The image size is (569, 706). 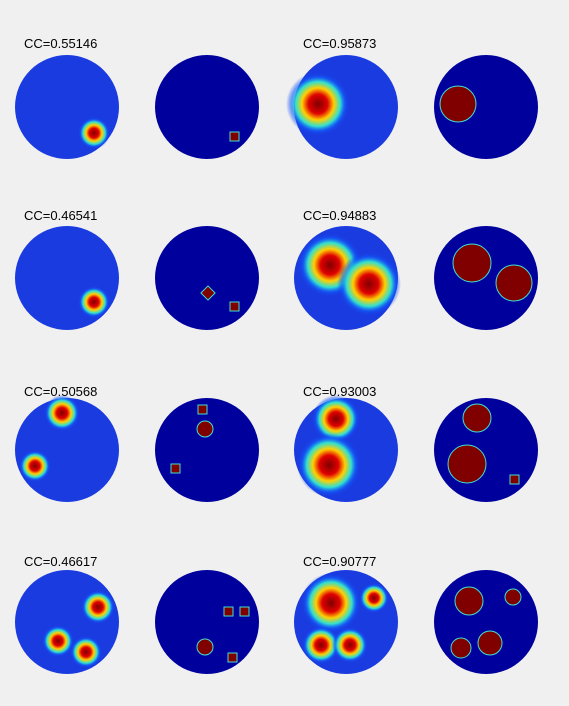 What do you see at coordinates (339, 561) in the screenshot?
I see `cc-label: CC=0.90777` at bounding box center [339, 561].